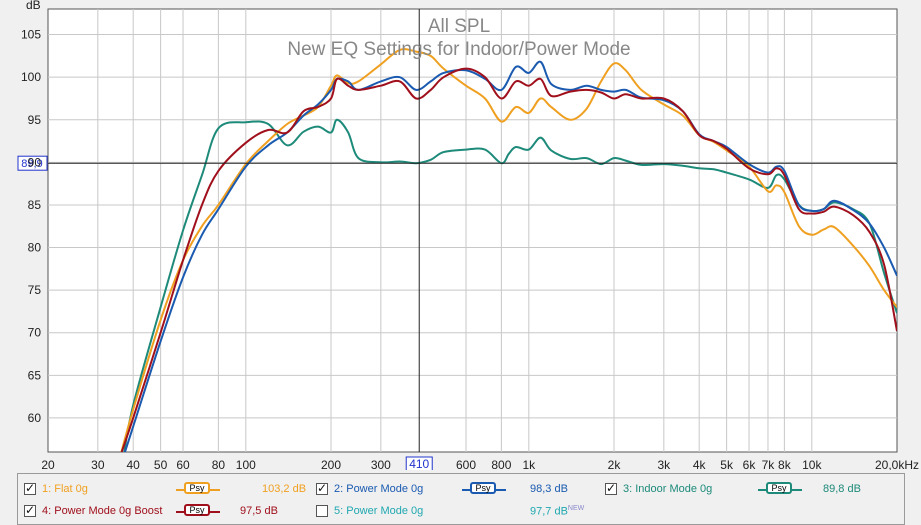 This screenshot has height=525, width=921. Describe the element at coordinates (33, 6) in the screenshot. I see `y-axis-label: dB` at that location.